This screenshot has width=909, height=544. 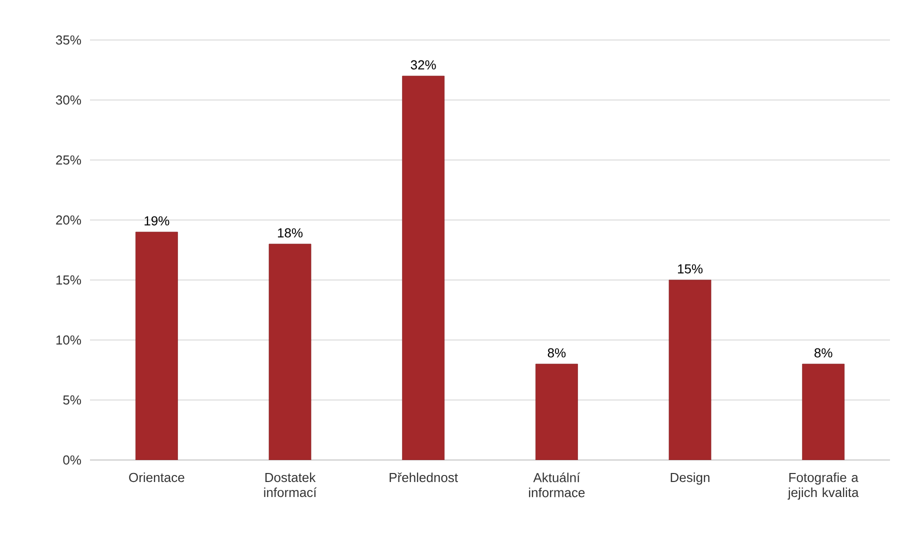 What do you see at coordinates (823, 486) in the screenshot?
I see `x-tick-label: Fotografie a jejich kvalita` at bounding box center [823, 486].